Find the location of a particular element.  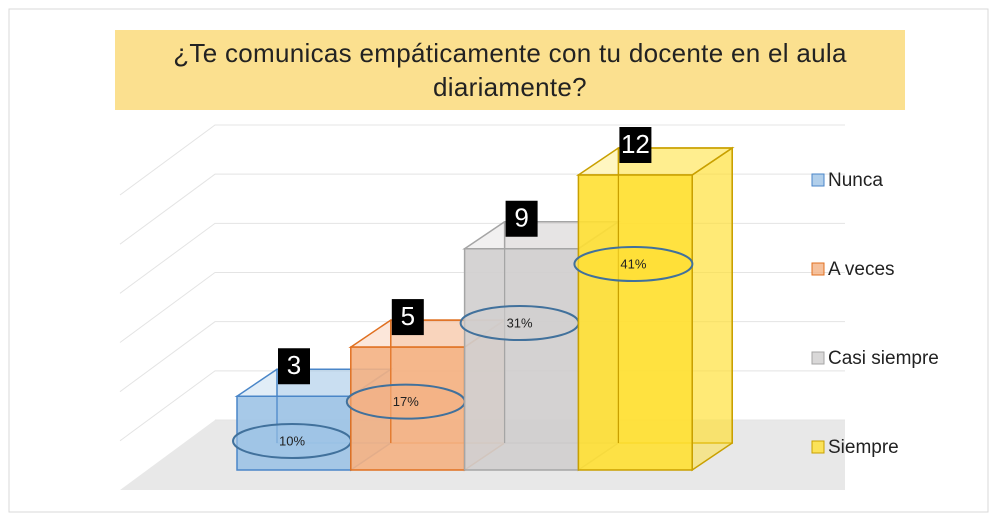

percentage-label: 41% is located at coordinates (633, 263).